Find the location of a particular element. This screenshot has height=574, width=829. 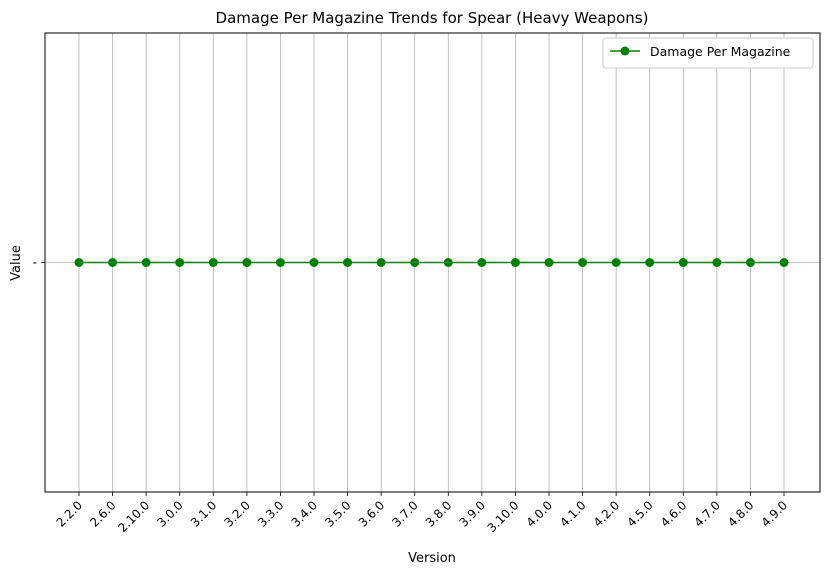

legend: Damage Per Magazine is located at coordinates (708, 53).